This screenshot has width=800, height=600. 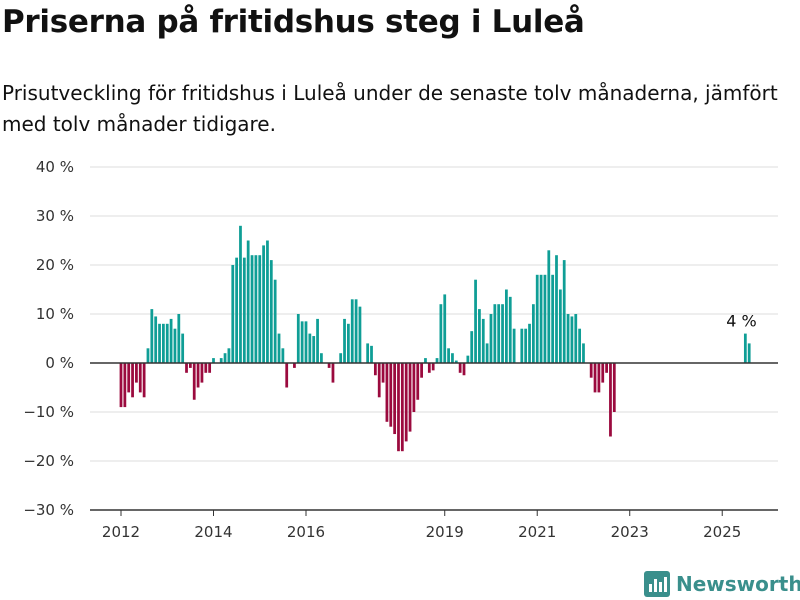 I want to click on y-tick-label: 30 %, so click(x=55, y=216).